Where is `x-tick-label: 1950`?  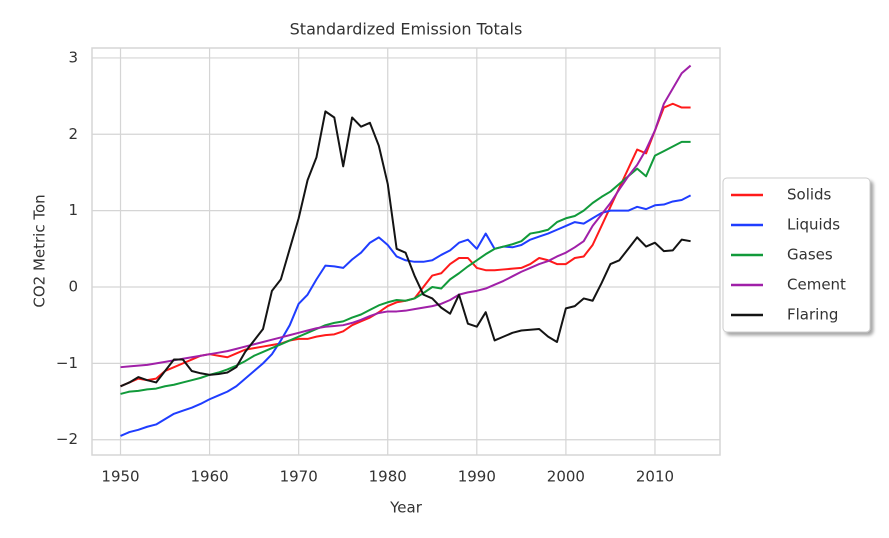 x-tick-label: 1950 is located at coordinates (120, 477).